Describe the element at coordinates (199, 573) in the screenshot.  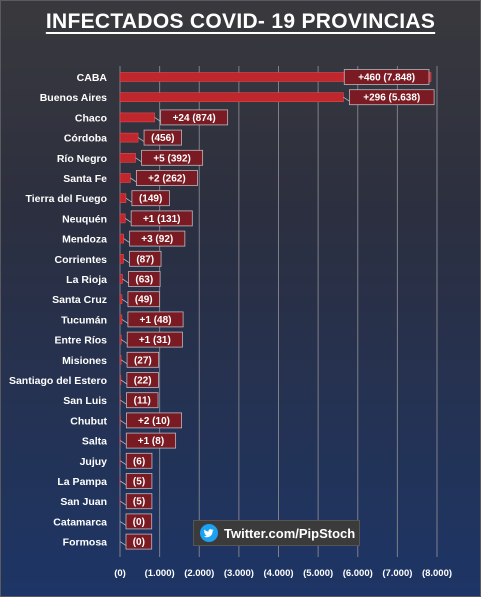
I see `x-tick-label: (2.000)` at that location.